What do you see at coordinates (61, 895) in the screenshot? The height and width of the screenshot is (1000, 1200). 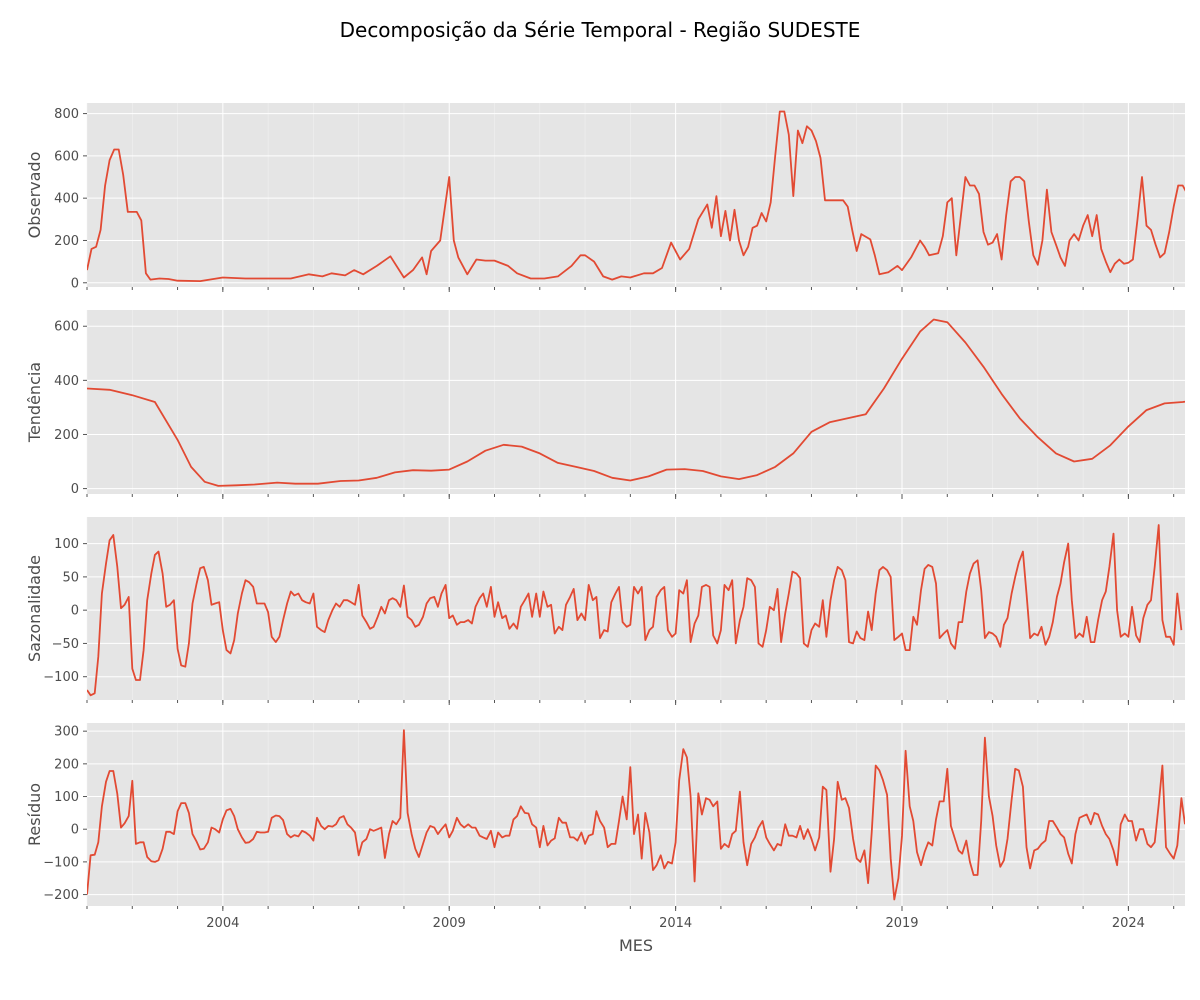 I see `resid-y-tick-label: −200` at bounding box center [61, 895].